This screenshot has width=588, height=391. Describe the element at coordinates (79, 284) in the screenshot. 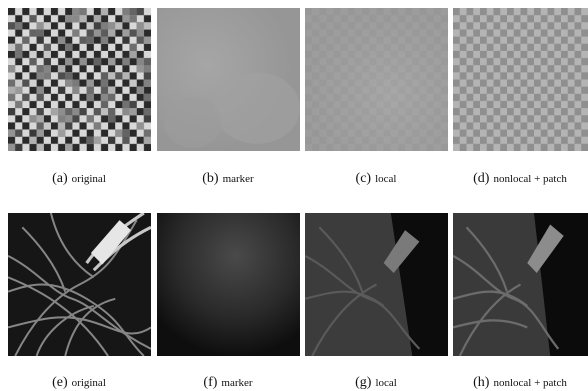

I see `fibers-original-image` at that location.